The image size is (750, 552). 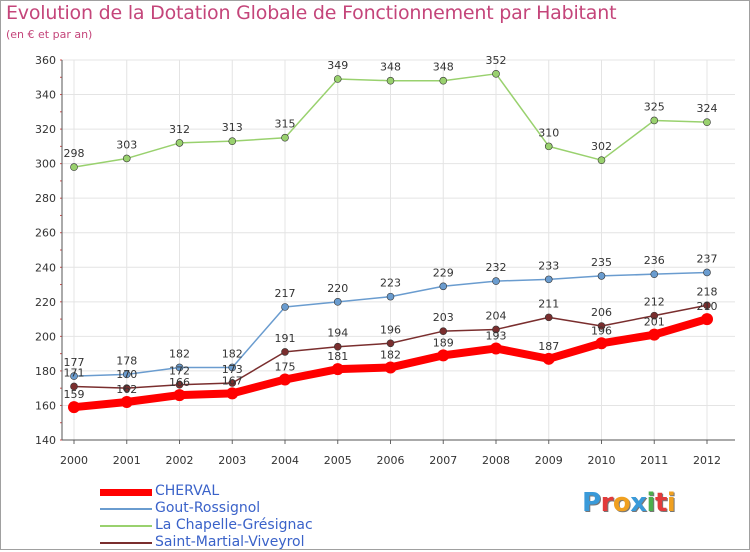 I want to click on legend-label-saint-martial: Saint-Martial-Viveyrol, so click(x=230, y=542).